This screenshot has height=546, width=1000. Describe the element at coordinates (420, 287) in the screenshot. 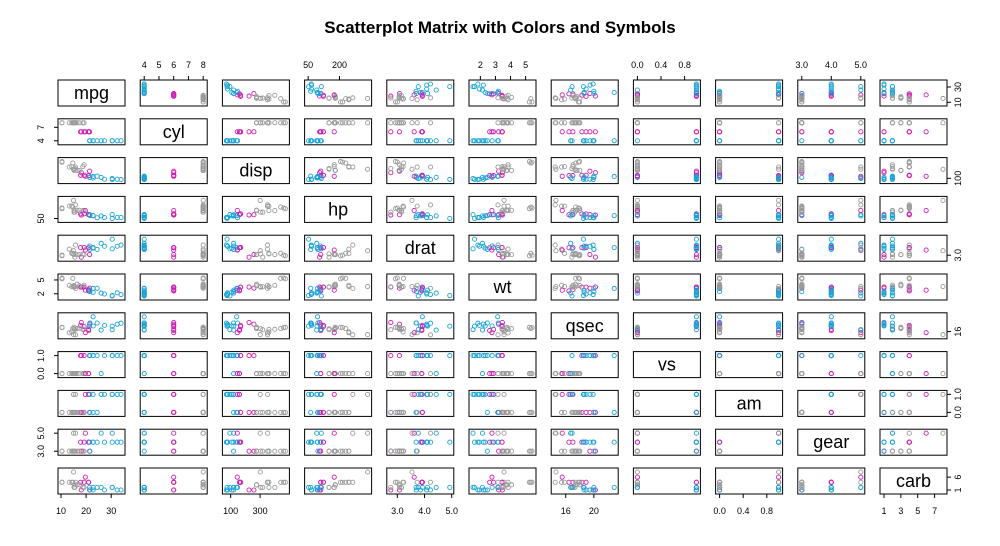

I see `panel-wt-drat` at that location.